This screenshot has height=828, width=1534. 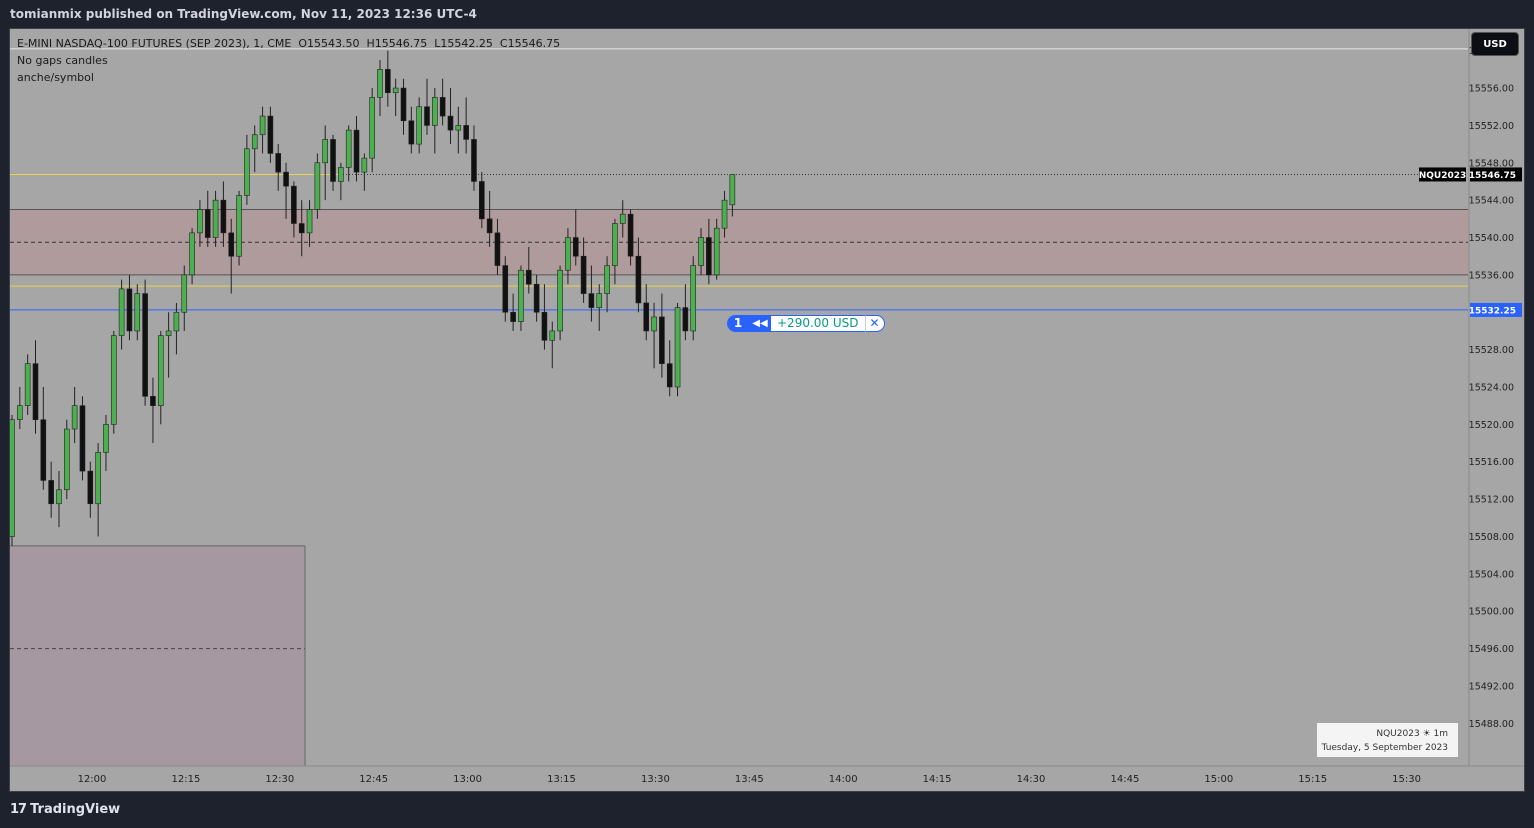 I want to click on tv-logo-icon: 17, so click(x=18, y=809).